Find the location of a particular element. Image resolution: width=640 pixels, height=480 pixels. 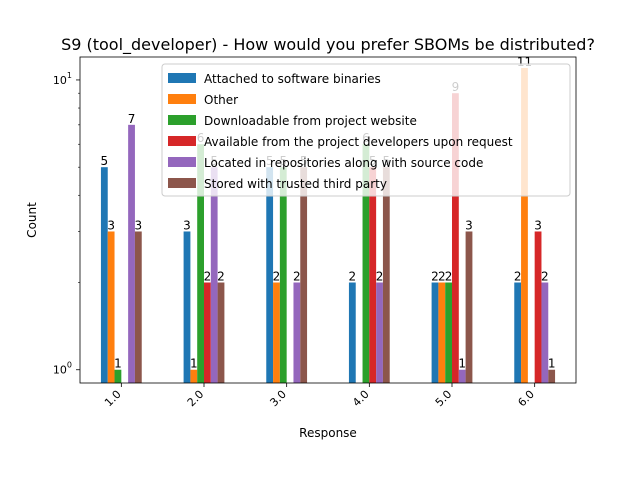

y-axis-label: Count is located at coordinates (32, 220).